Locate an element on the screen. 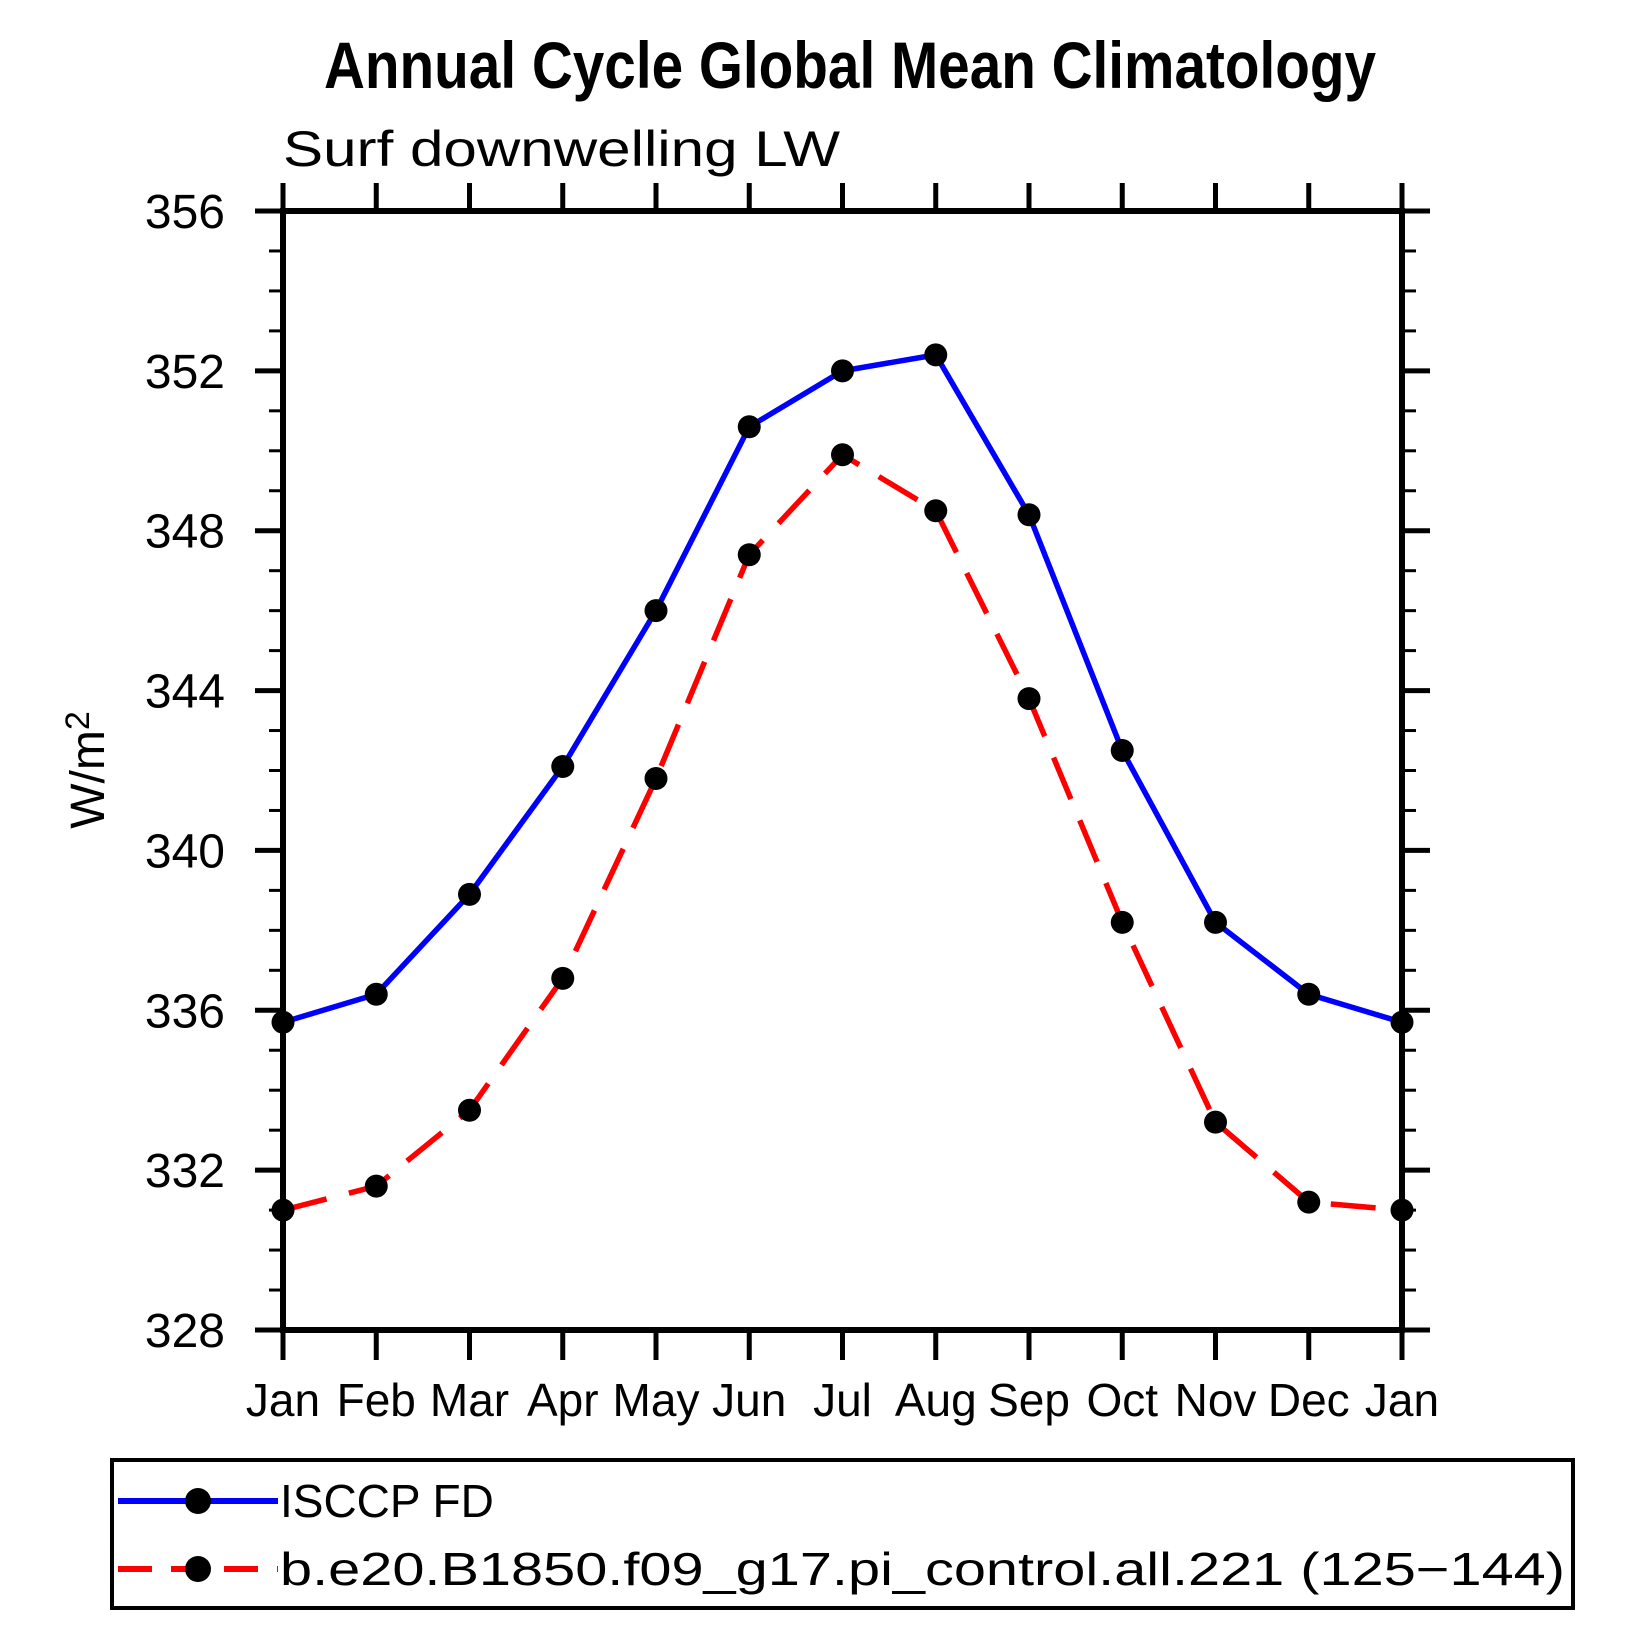 The image size is (1647, 1647). y-tick-label: 348 is located at coordinates (185, 532).